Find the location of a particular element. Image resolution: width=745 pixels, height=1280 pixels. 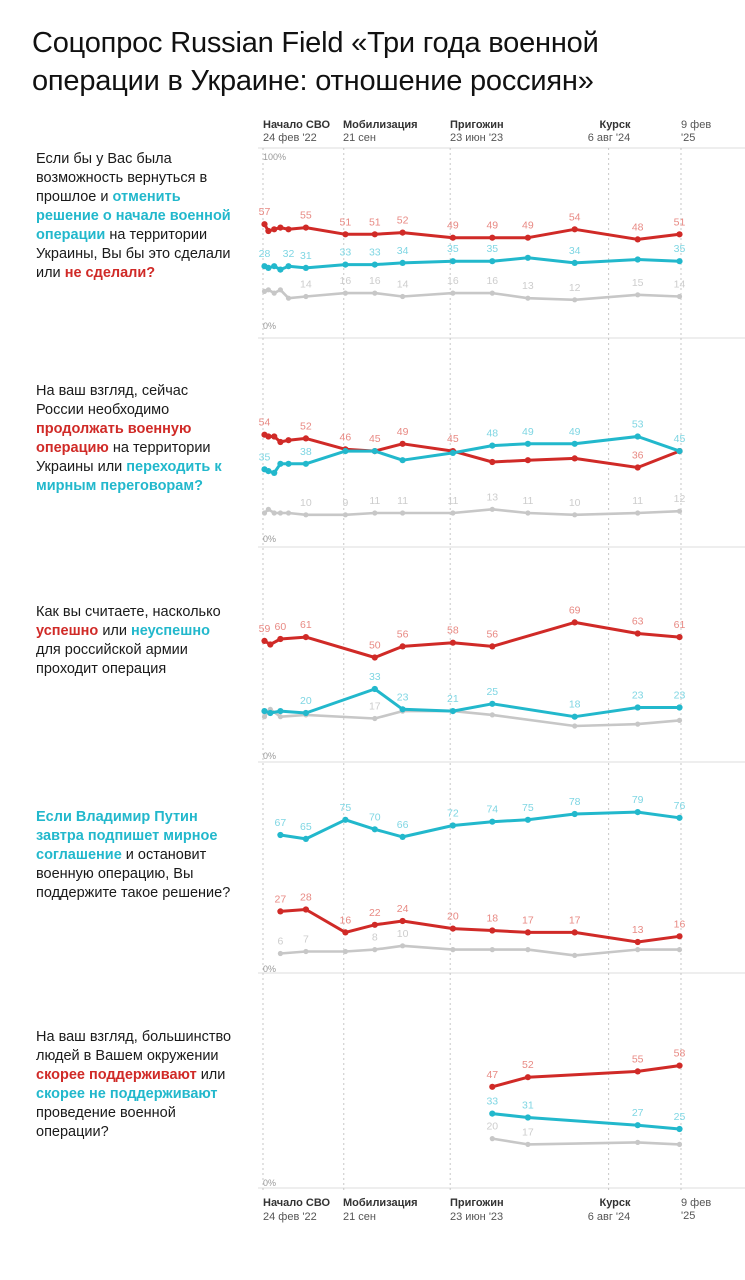

event-date-label: 6 авг '24 is located at coordinates (609, 138).